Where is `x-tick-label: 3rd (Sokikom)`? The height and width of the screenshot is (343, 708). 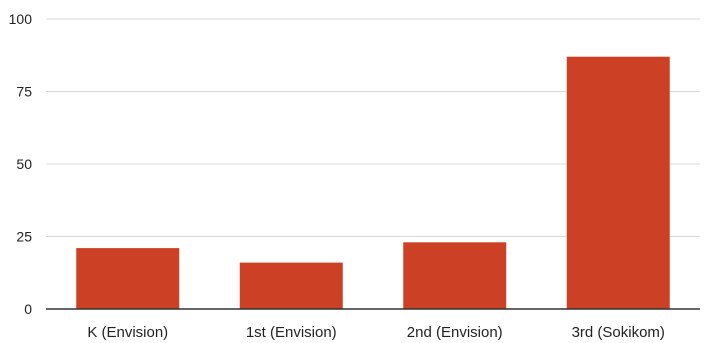 x-tick-label: 3rd (Sokikom) is located at coordinates (618, 332).